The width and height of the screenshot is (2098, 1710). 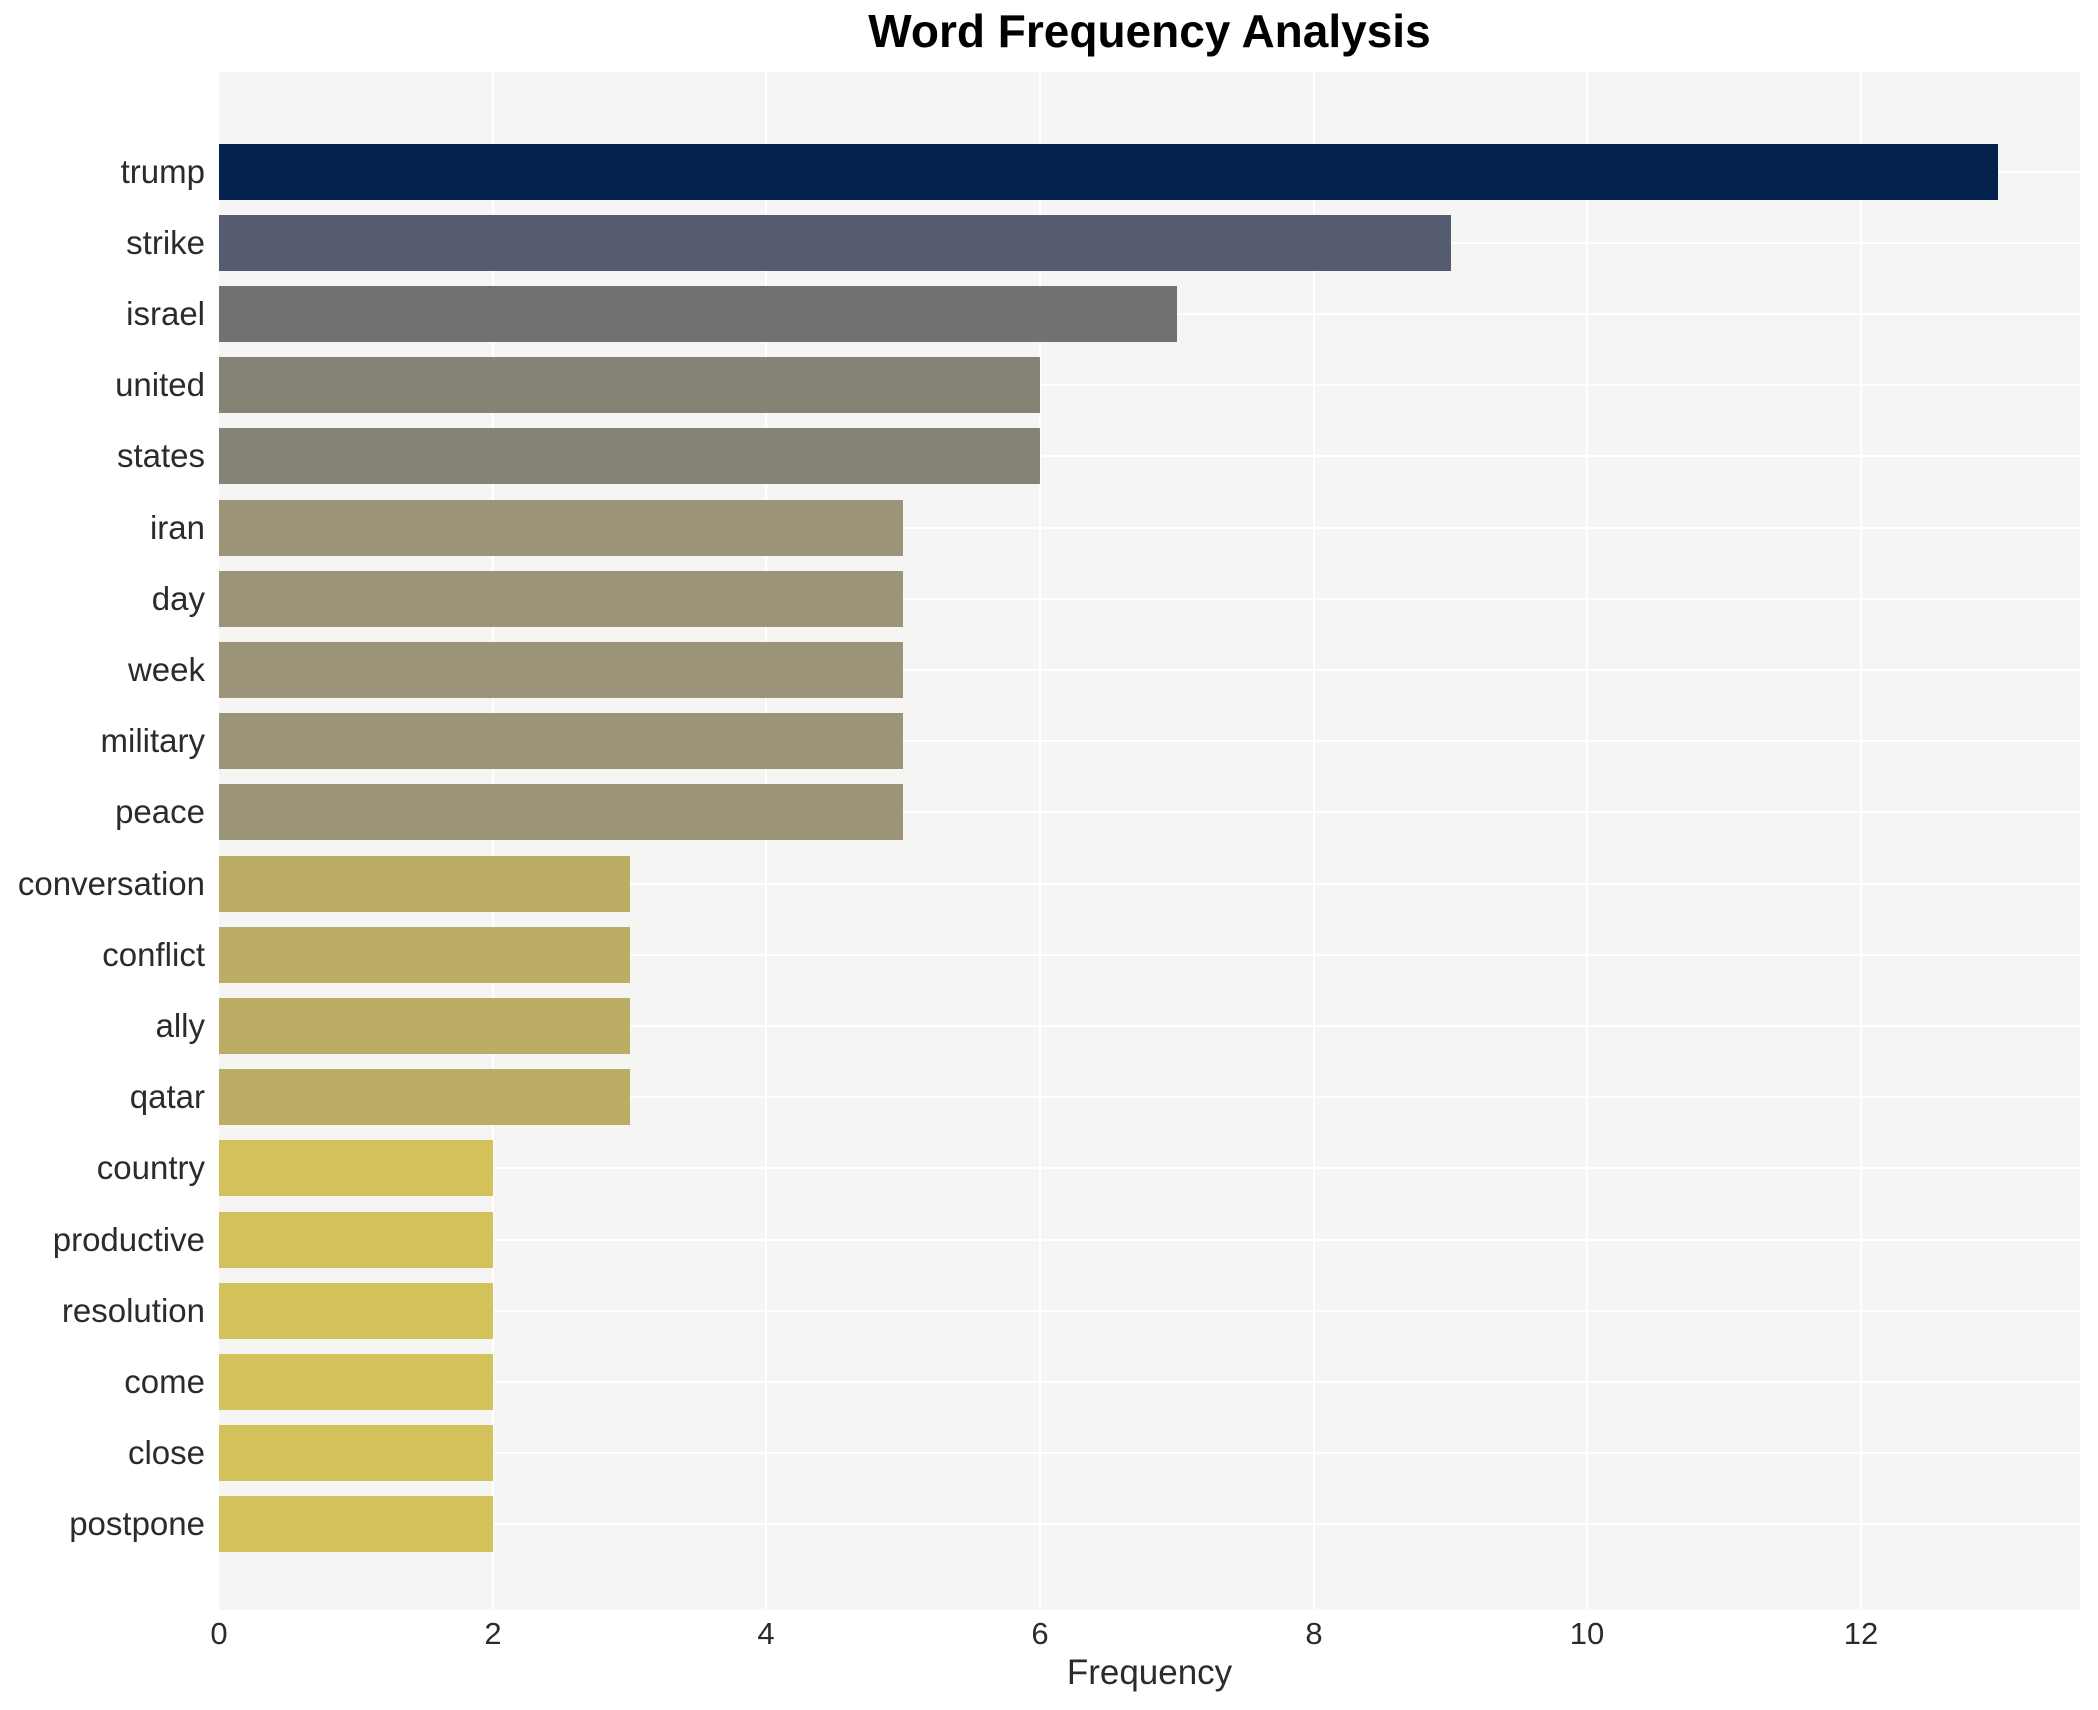 I want to click on bar-qatar, so click(x=424, y=1097).